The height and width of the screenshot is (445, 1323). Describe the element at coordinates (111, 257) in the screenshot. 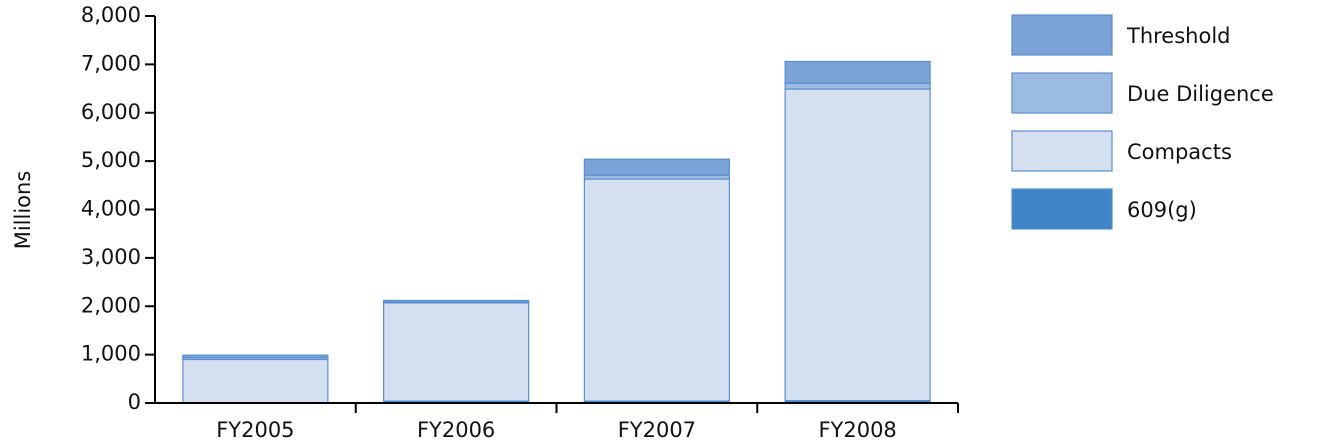

I see `y-tick-label: 3,000` at that location.